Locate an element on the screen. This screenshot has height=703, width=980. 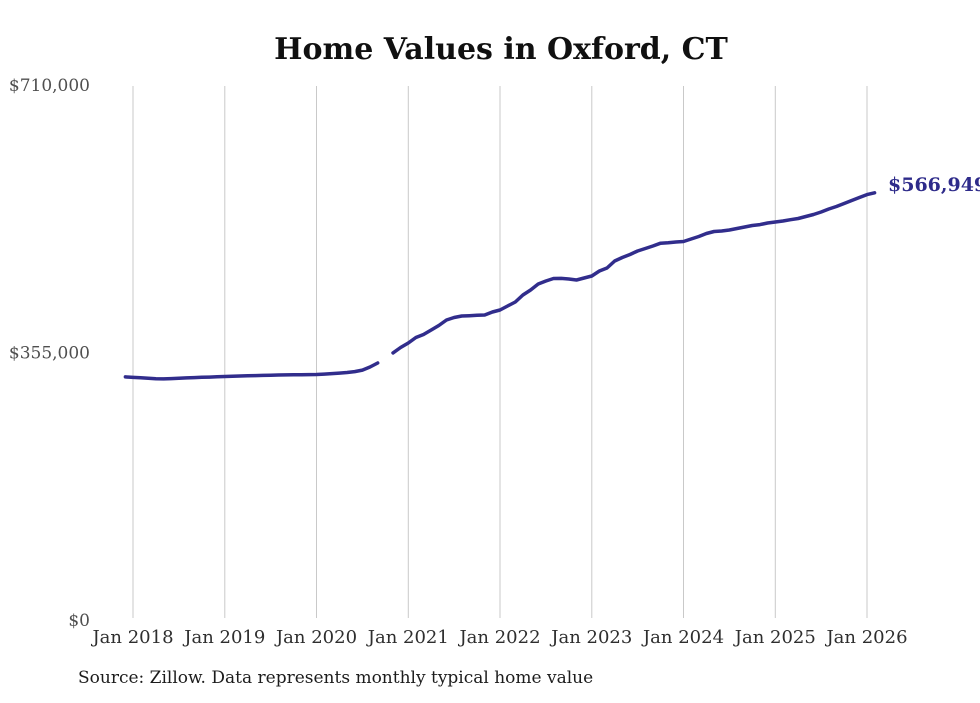
x-tick-label: Jan 2021 is located at coordinates (407, 637).